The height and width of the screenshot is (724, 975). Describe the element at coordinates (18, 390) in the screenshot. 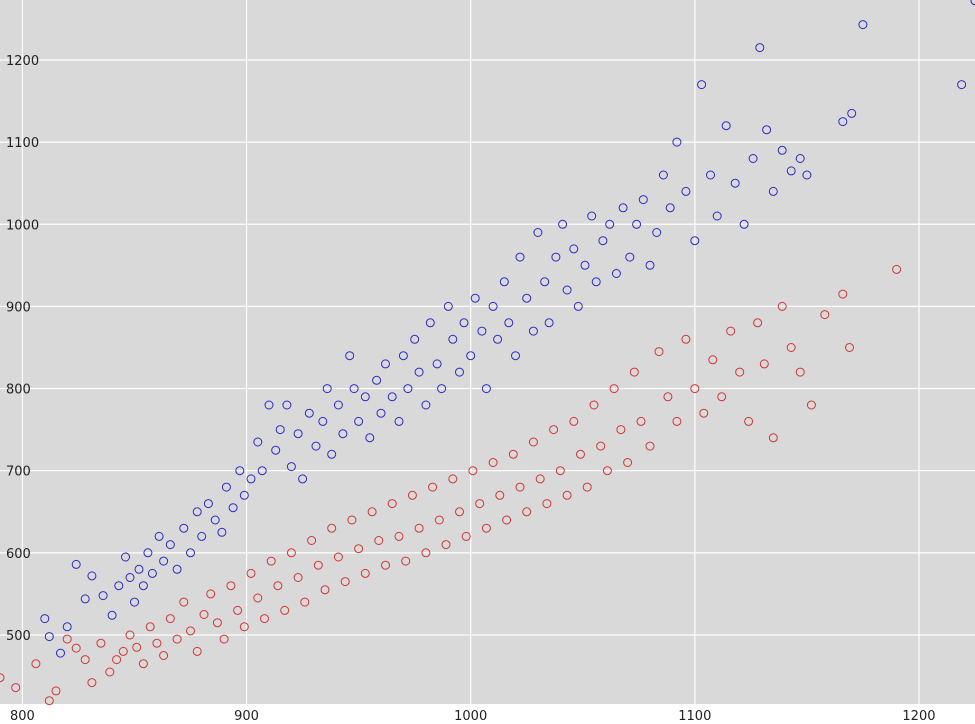

I see `y-tick-label: 800` at that location.